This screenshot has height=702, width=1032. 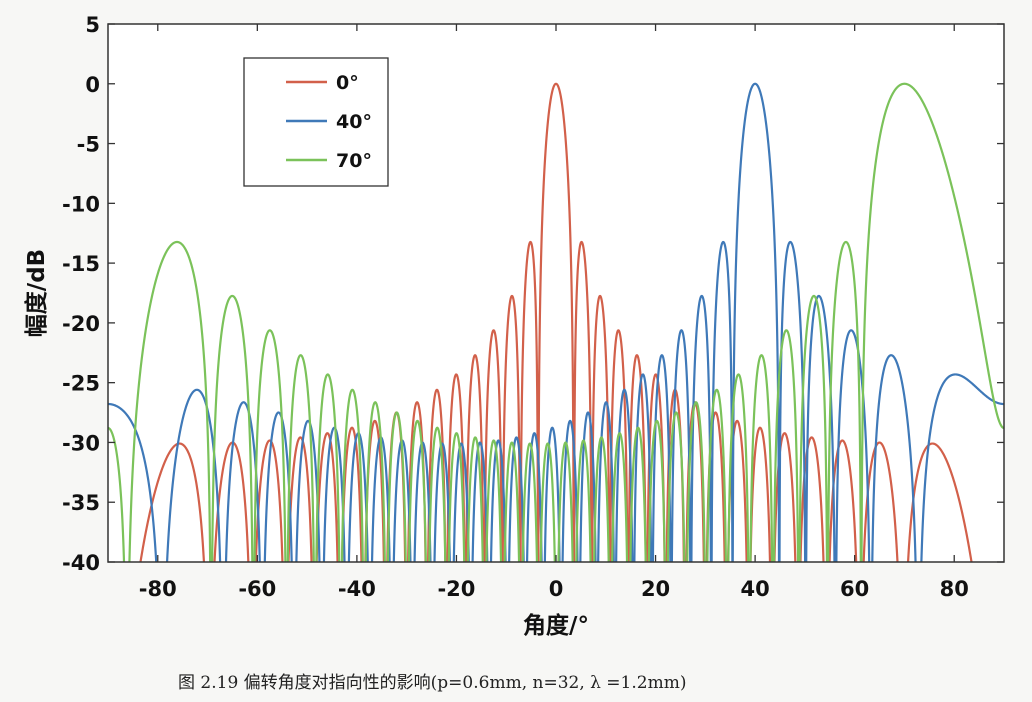 What do you see at coordinates (556, 589) in the screenshot?
I see `x-tick-label: 0` at bounding box center [556, 589].